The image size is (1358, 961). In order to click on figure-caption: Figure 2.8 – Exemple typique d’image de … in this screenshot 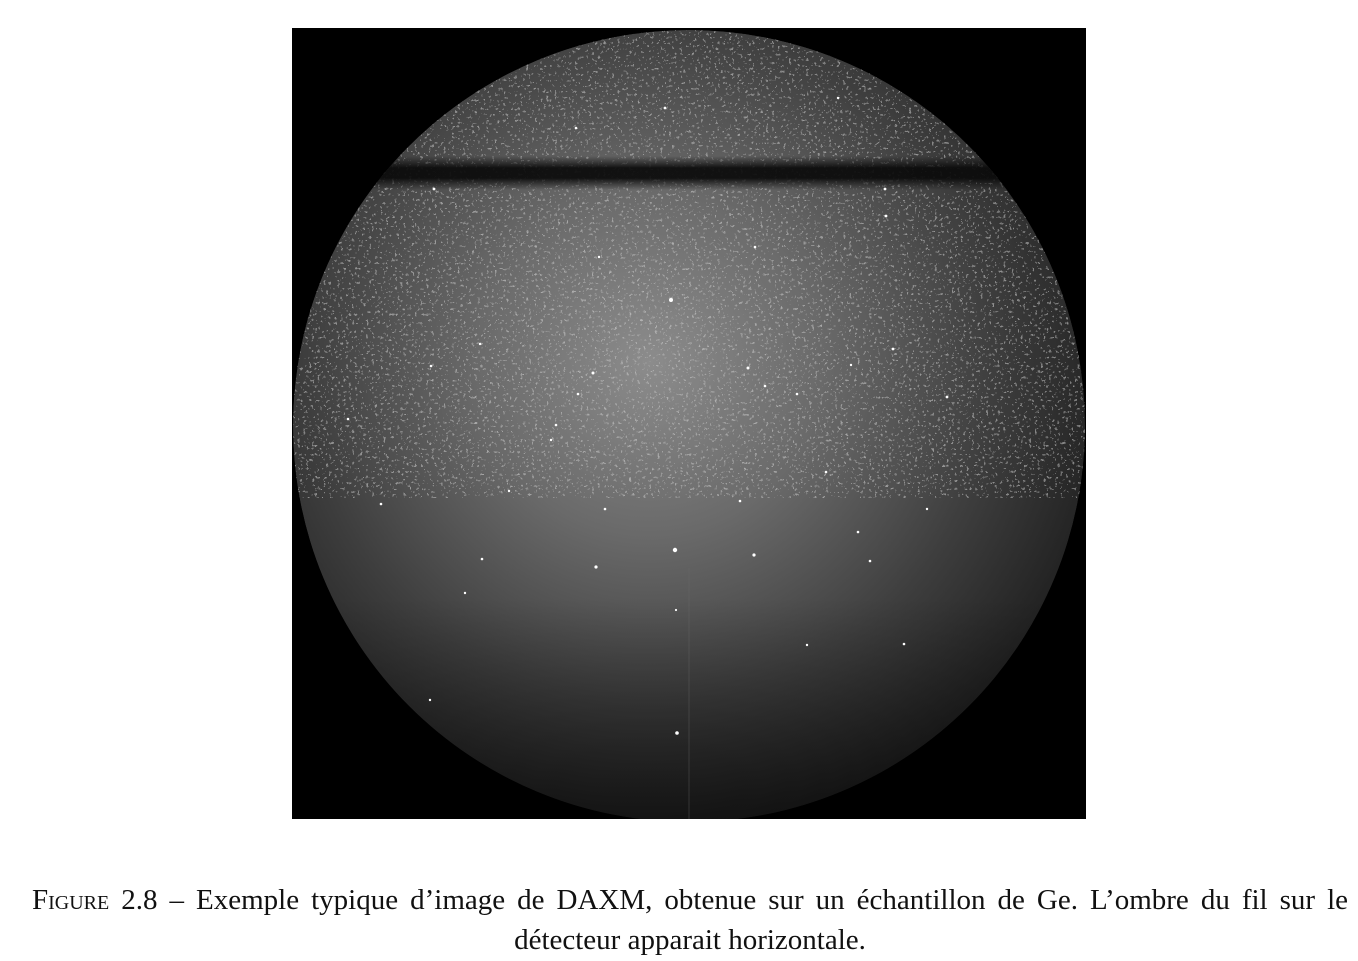, I will do `click(690, 920)`.